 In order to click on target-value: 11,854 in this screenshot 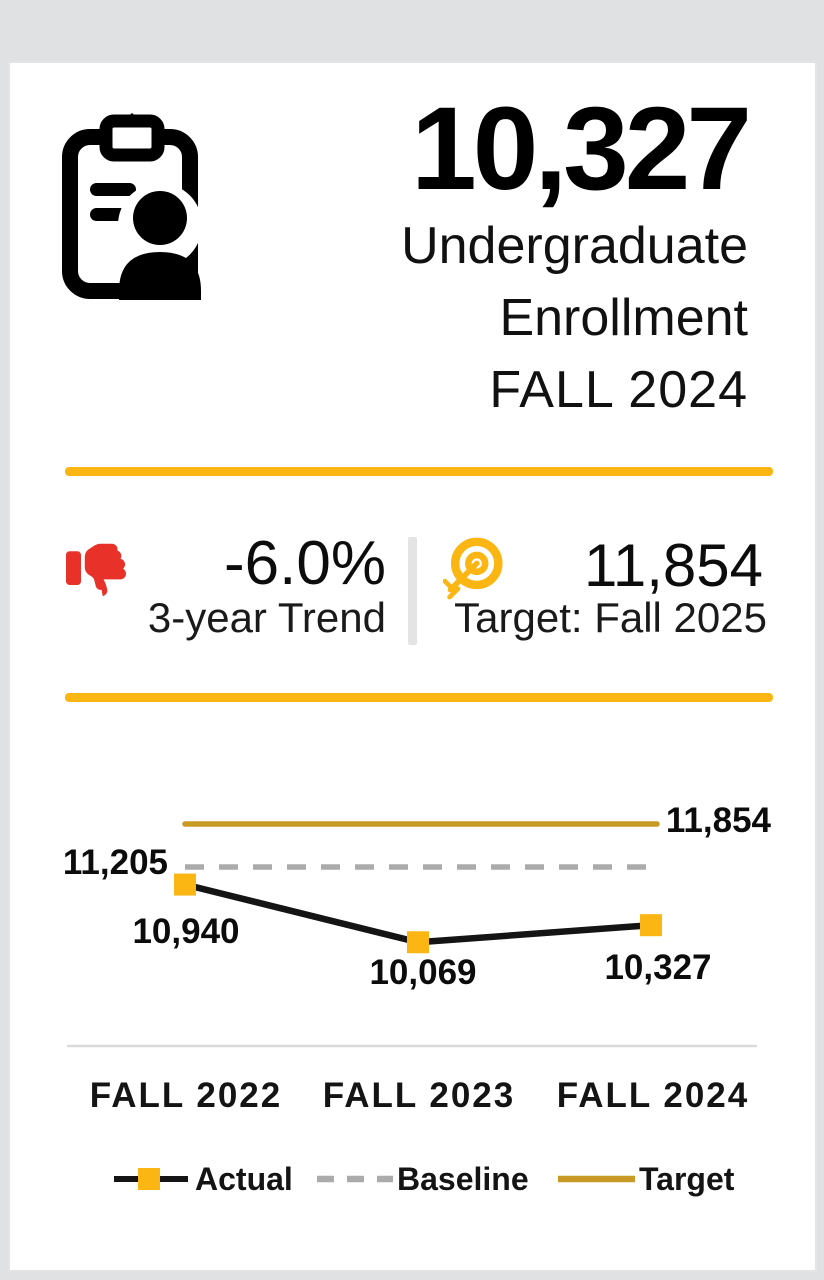, I will do `click(673, 565)`.